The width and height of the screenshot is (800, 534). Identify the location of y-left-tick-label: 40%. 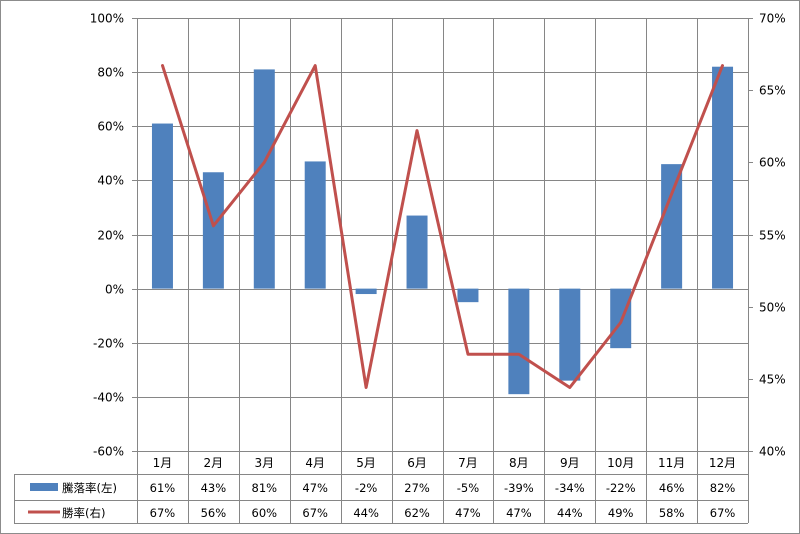
(110, 181).